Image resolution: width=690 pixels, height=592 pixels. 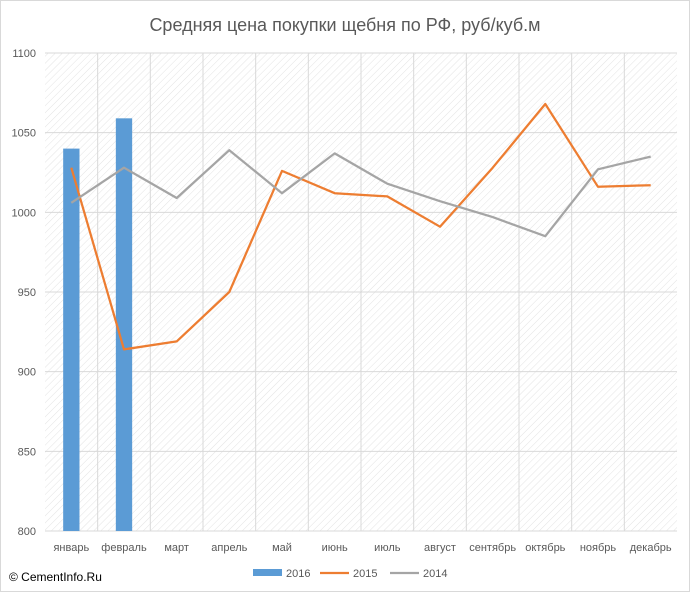 What do you see at coordinates (71, 548) in the screenshot?
I see `x-tick-label: январь` at bounding box center [71, 548].